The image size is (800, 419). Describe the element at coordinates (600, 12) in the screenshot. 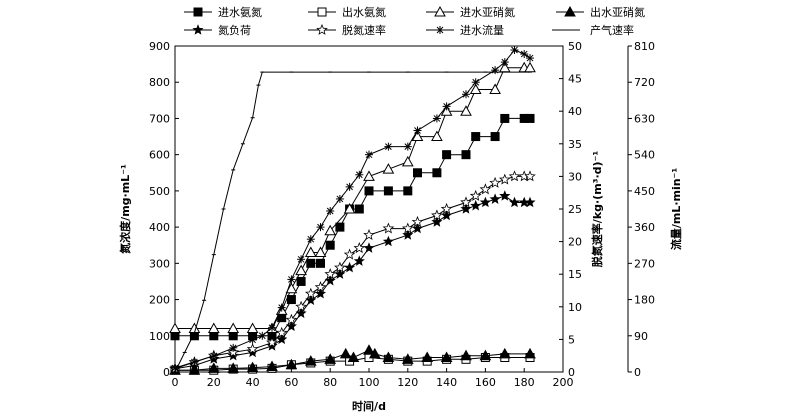

I see `legend-item: 出水亚硝氮` at that location.